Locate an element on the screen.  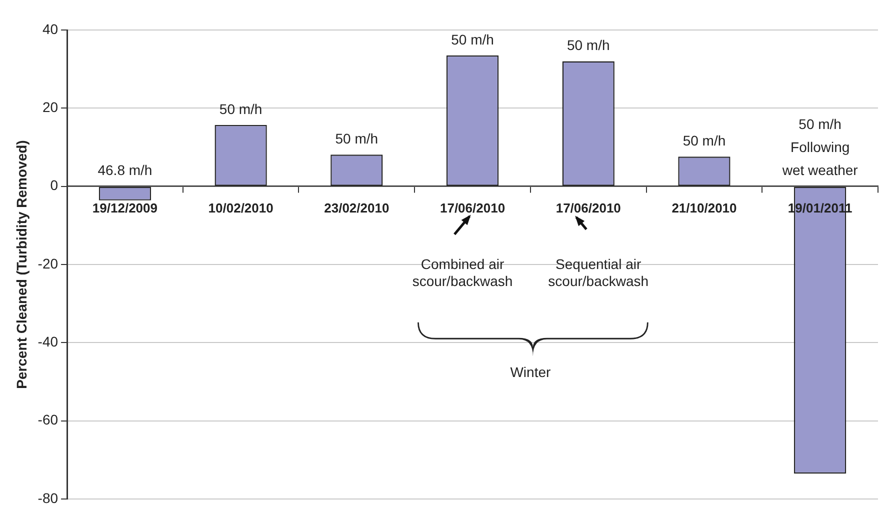
annotation: 46.8 m/h is located at coordinates (125, 170).